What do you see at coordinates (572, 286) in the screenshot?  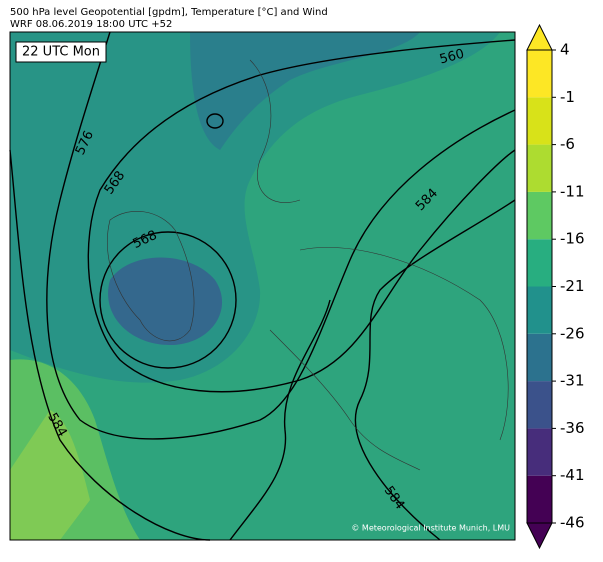 I see `colorbar-tick-label: -21` at bounding box center [572, 286].